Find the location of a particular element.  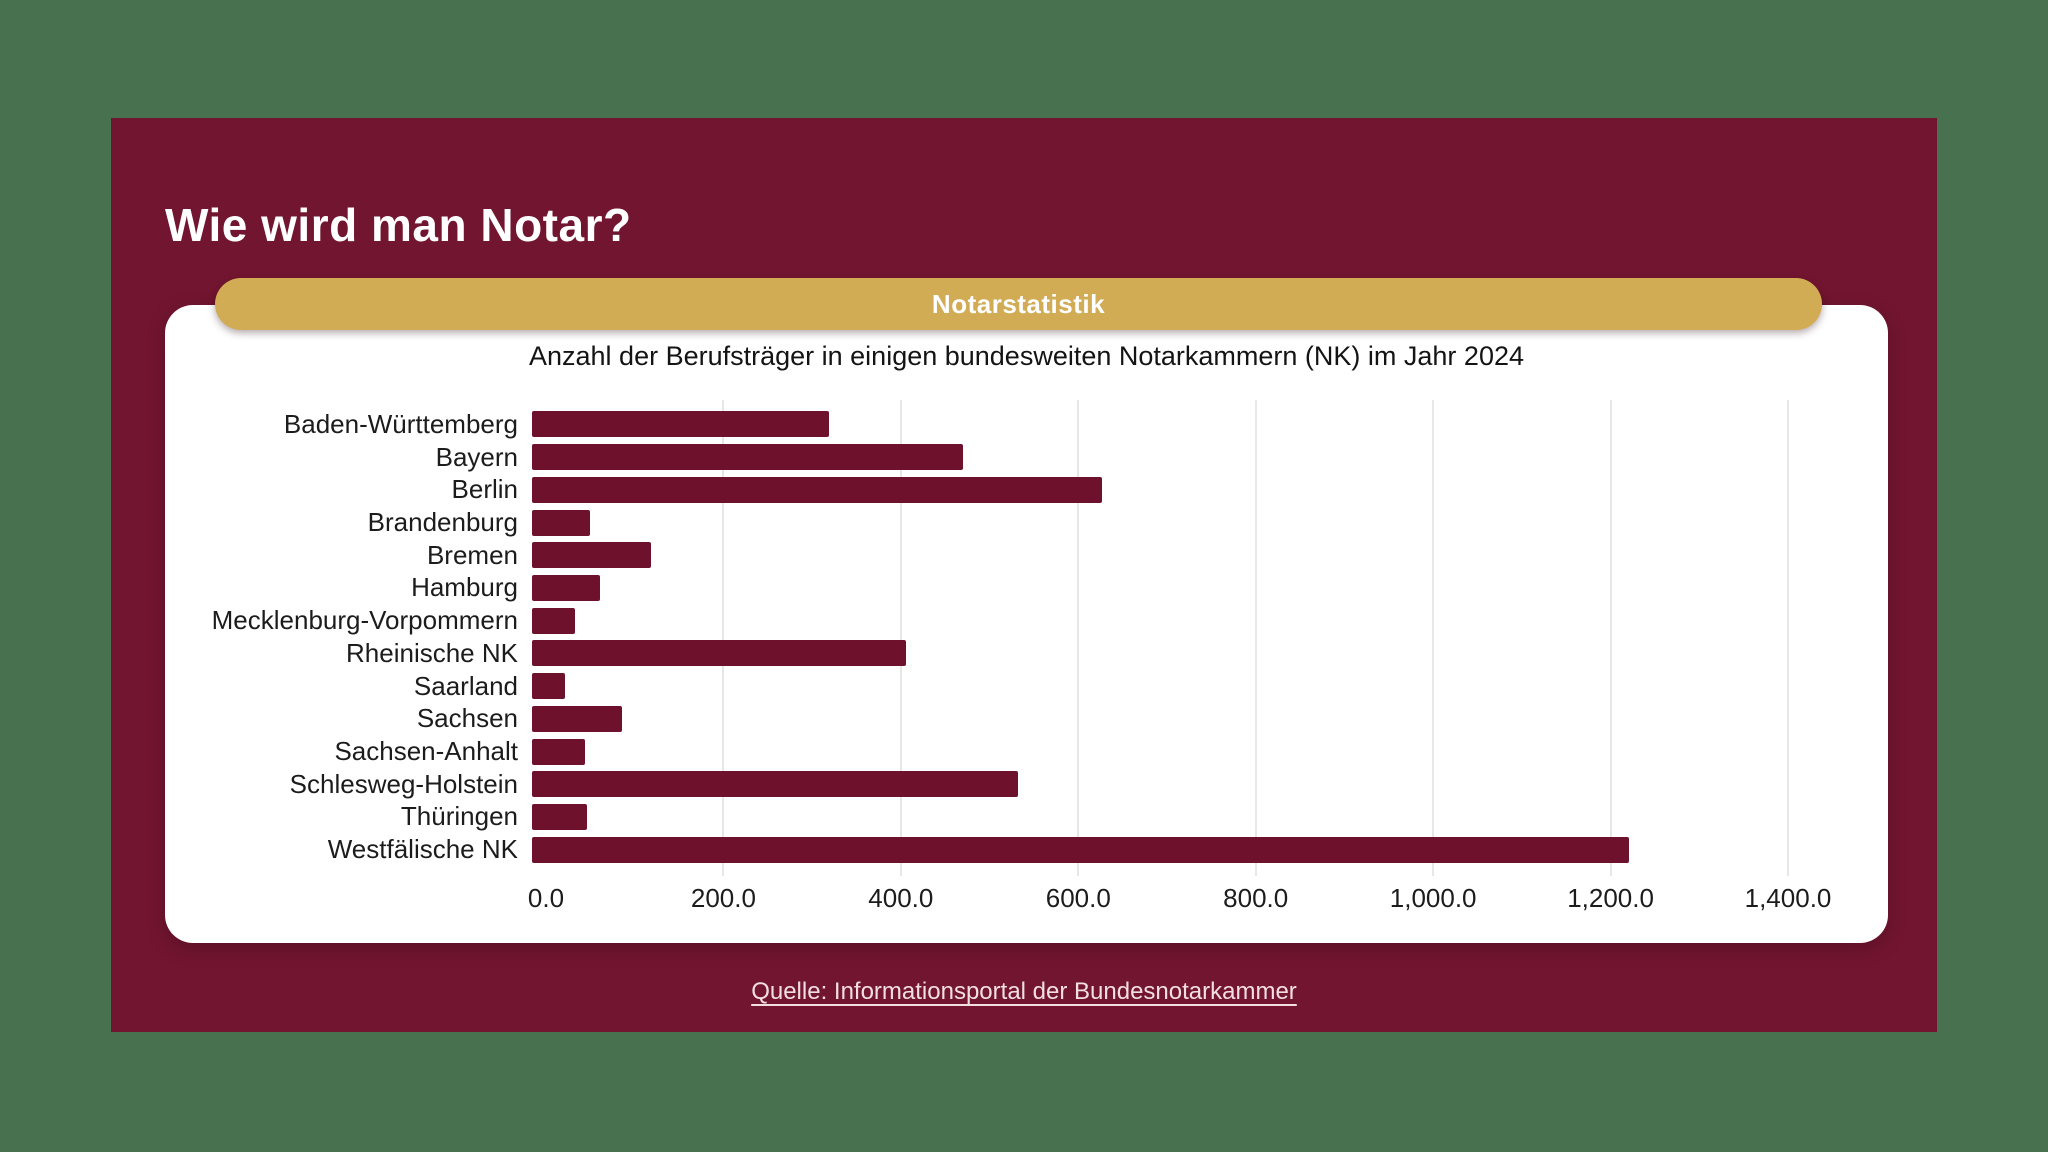

x-axis-tick-label: 1,400.0 is located at coordinates (1788, 898).